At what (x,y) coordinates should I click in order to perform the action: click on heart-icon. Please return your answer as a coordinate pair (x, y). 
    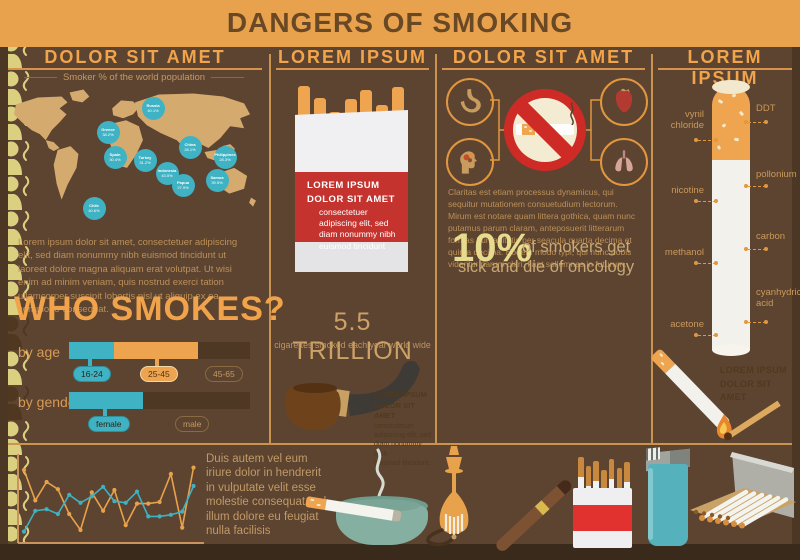
    Looking at the image, I should click on (624, 100).